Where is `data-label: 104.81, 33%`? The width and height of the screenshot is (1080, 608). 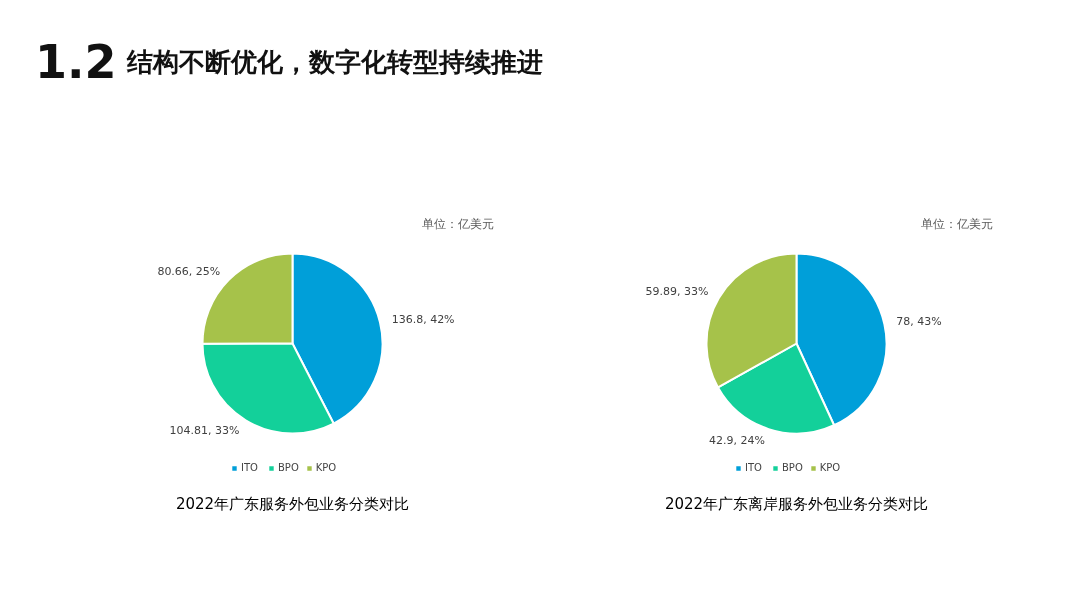 data-label: 104.81, 33% is located at coordinates (204, 431).